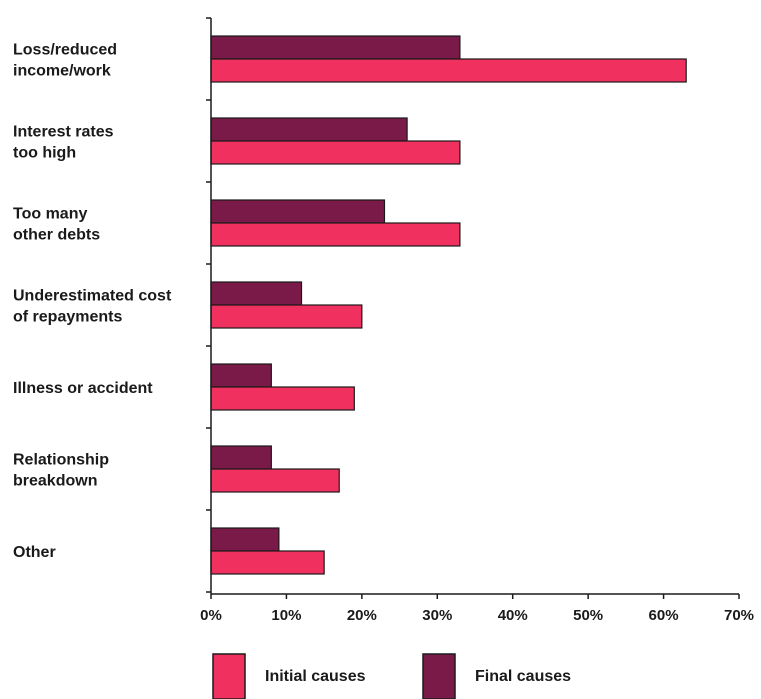  What do you see at coordinates (588, 615) in the screenshot?
I see `x-tick-label: 50%` at bounding box center [588, 615].